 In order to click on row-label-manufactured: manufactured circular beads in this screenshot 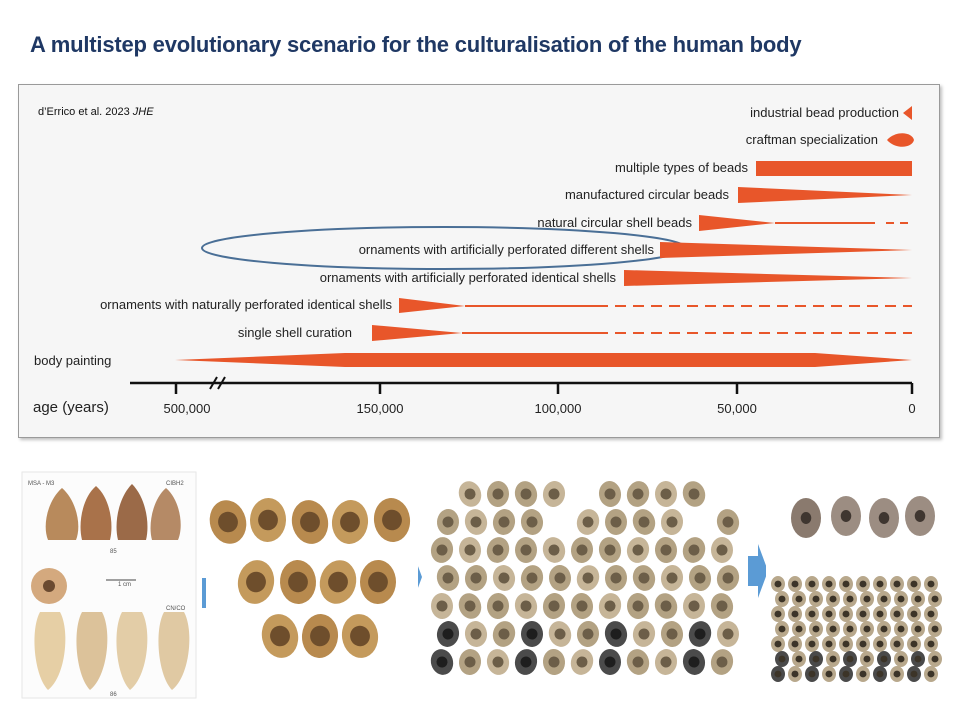, I will do `click(647, 194)`.